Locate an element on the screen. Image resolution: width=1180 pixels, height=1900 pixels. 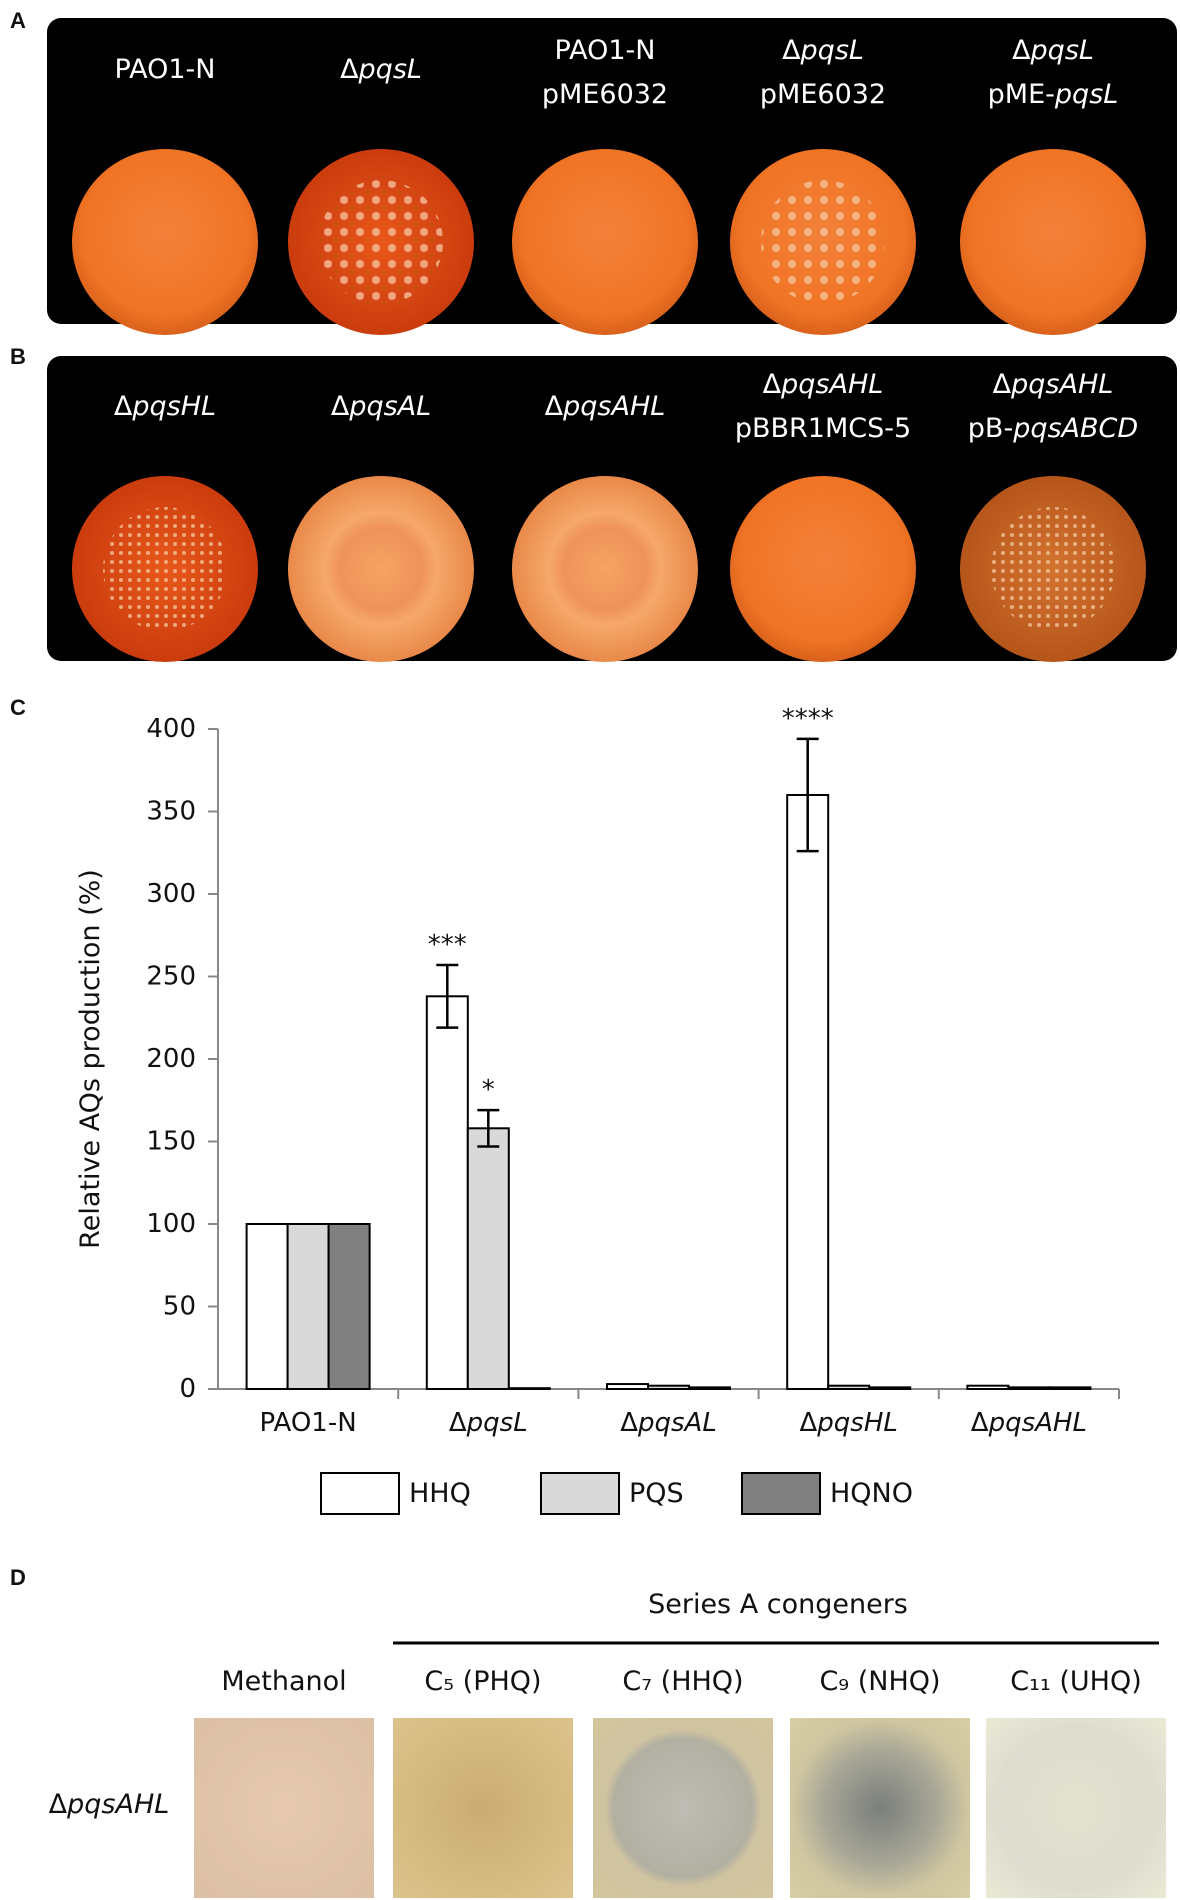
significance: **** is located at coordinates (808, 718).